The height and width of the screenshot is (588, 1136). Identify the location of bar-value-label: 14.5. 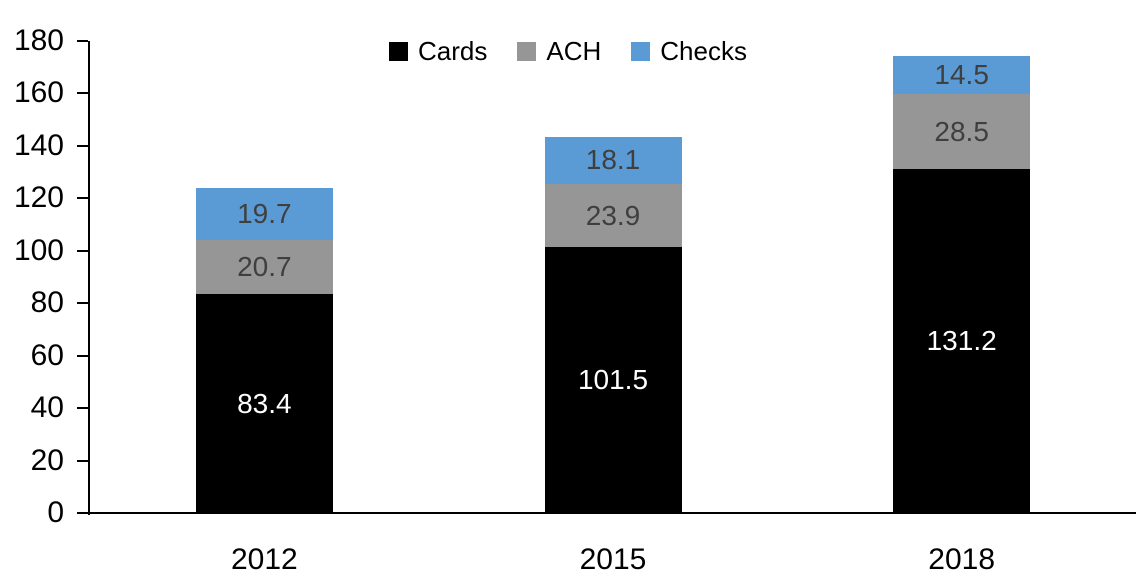
(961, 75).